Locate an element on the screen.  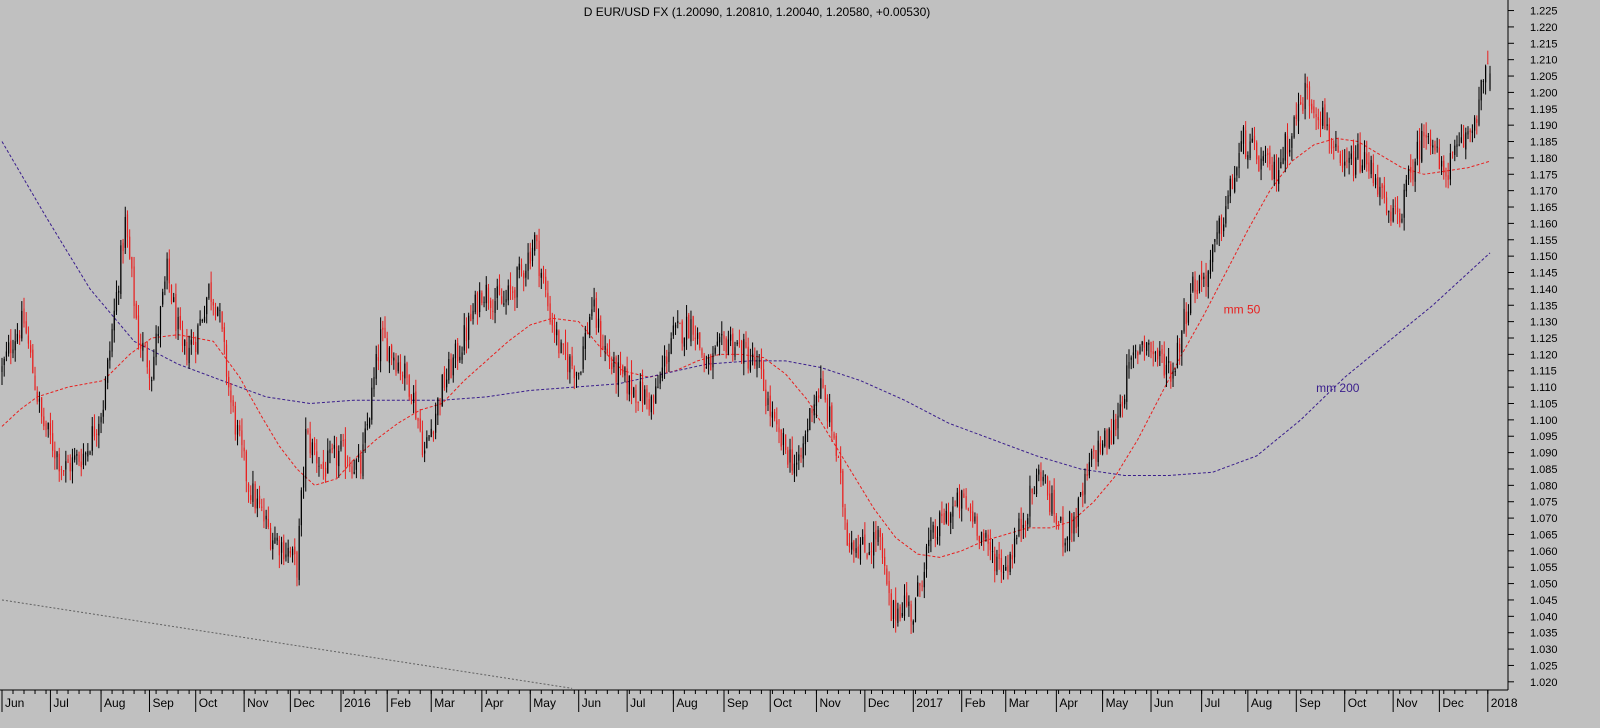
x-tick-label: Mar is located at coordinates (1019, 703).